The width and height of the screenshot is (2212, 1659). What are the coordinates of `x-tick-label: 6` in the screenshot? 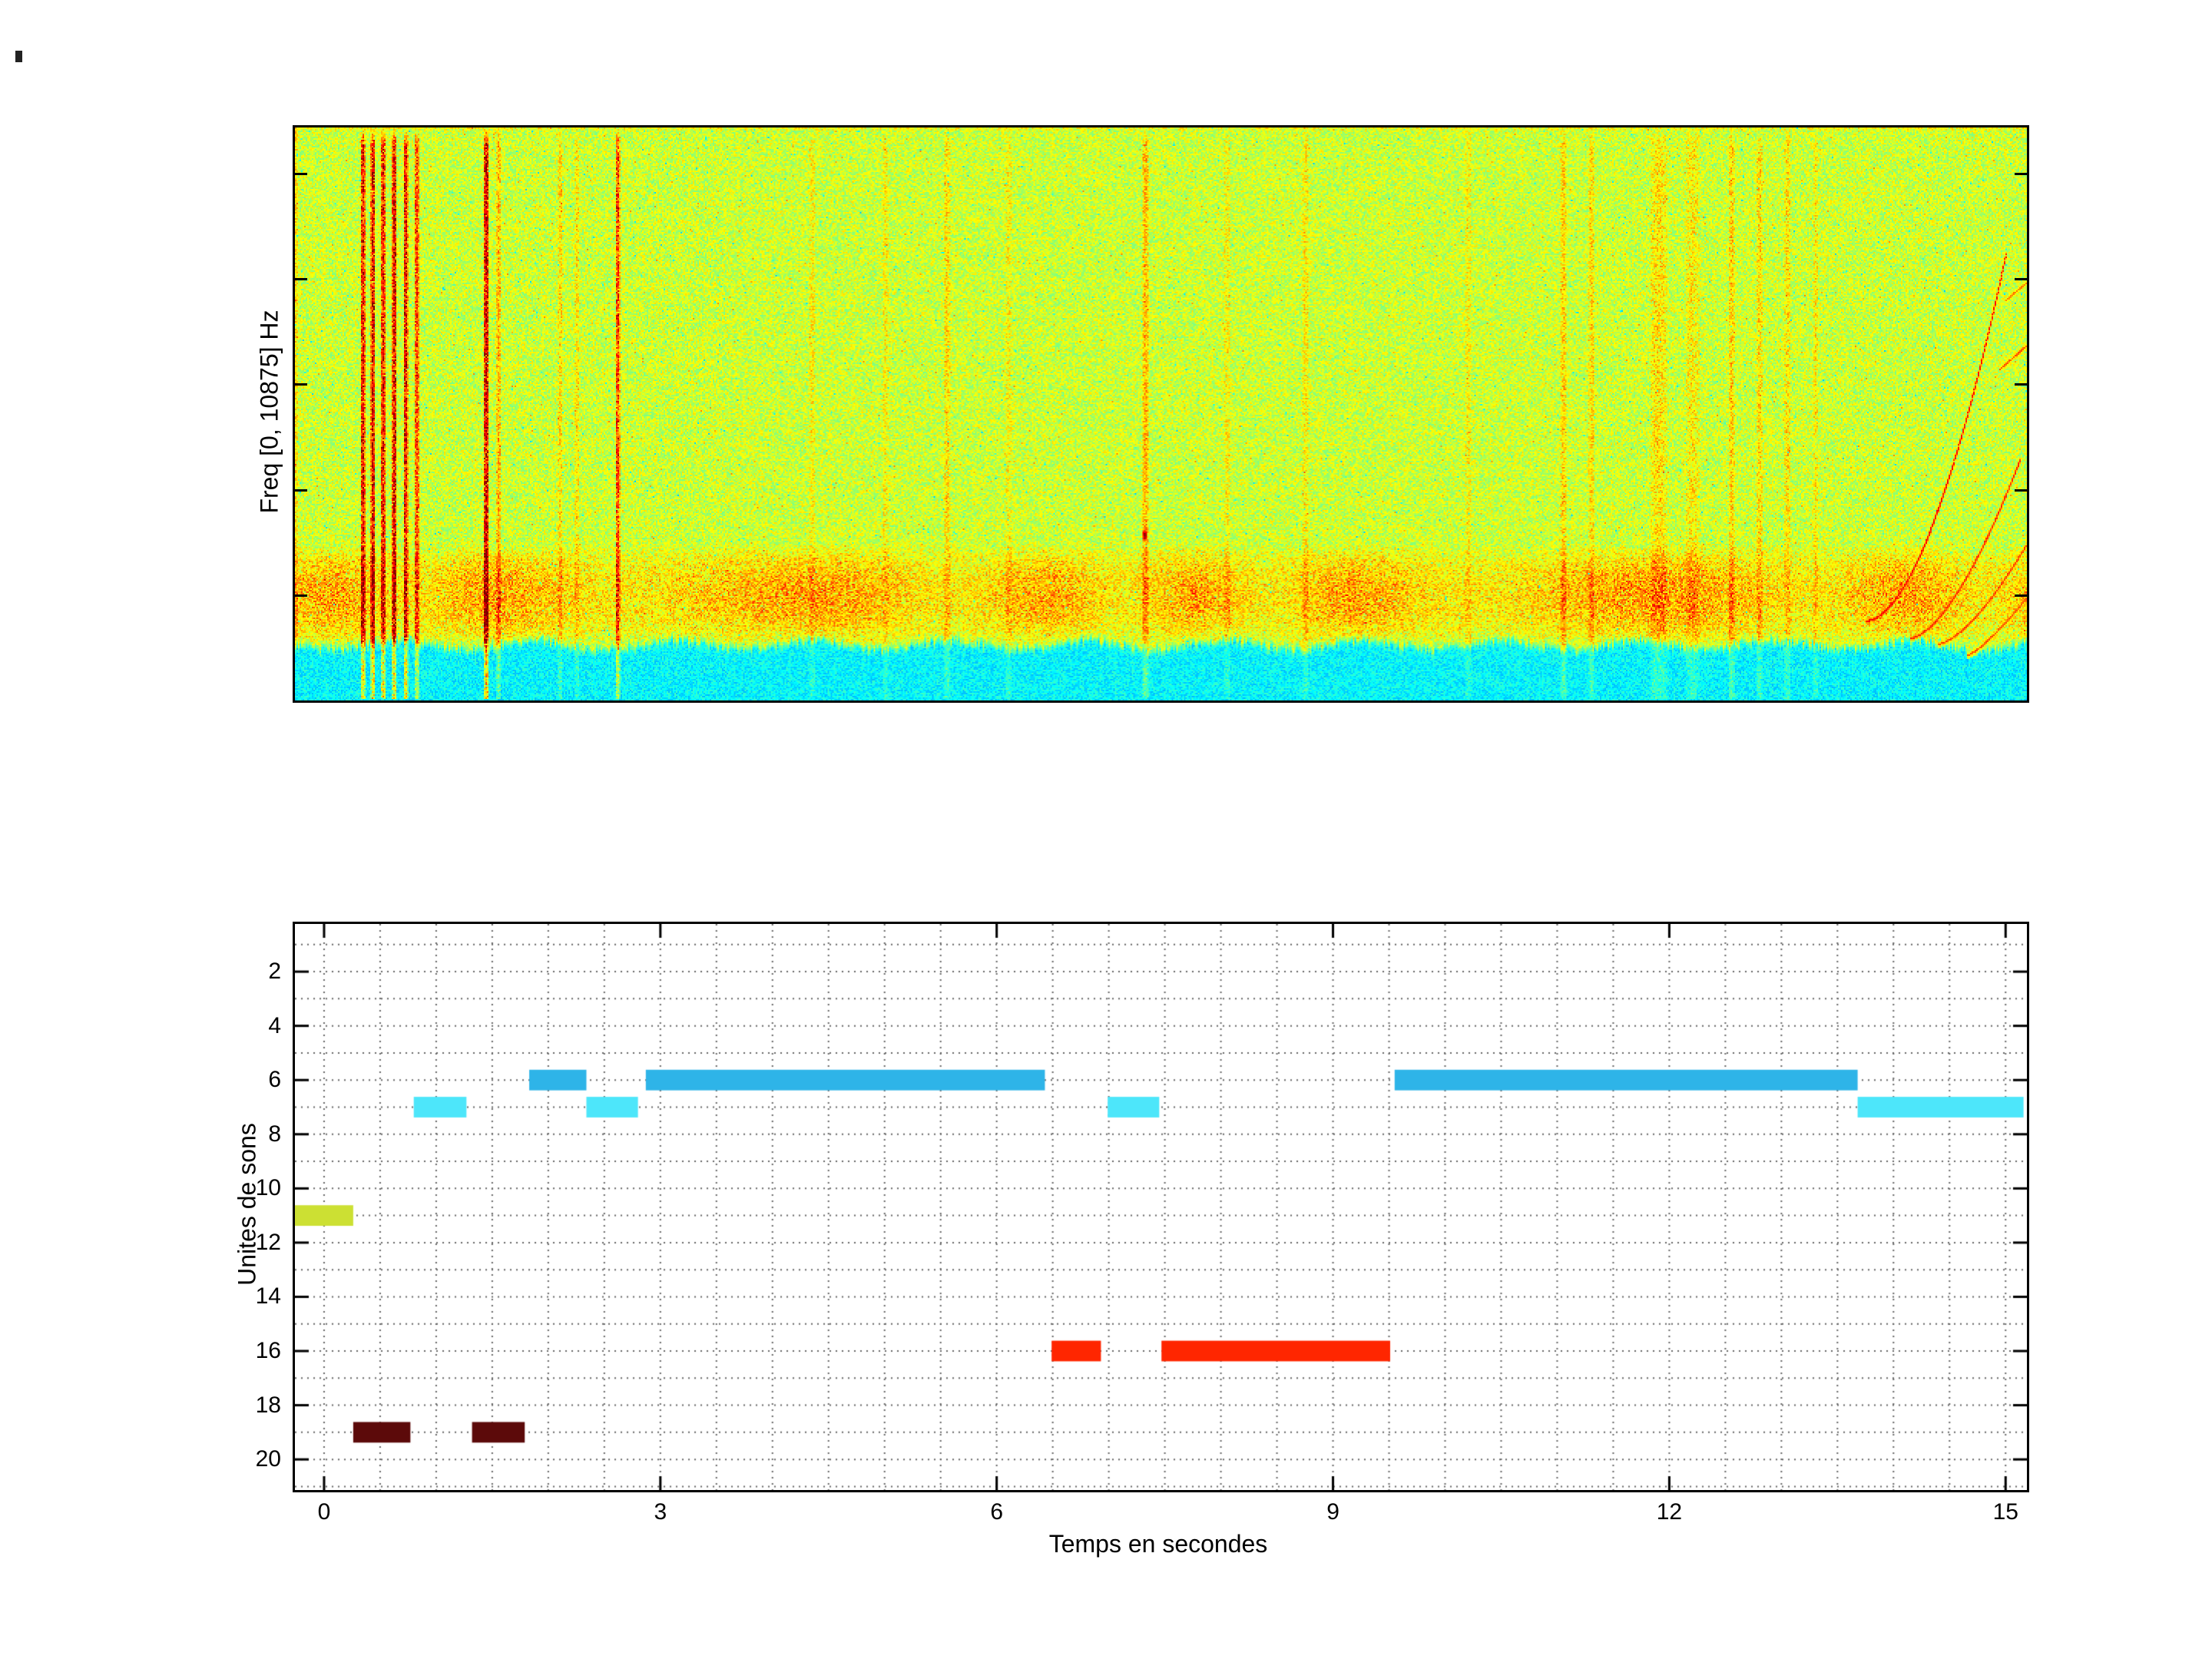 It's located at (997, 1512).